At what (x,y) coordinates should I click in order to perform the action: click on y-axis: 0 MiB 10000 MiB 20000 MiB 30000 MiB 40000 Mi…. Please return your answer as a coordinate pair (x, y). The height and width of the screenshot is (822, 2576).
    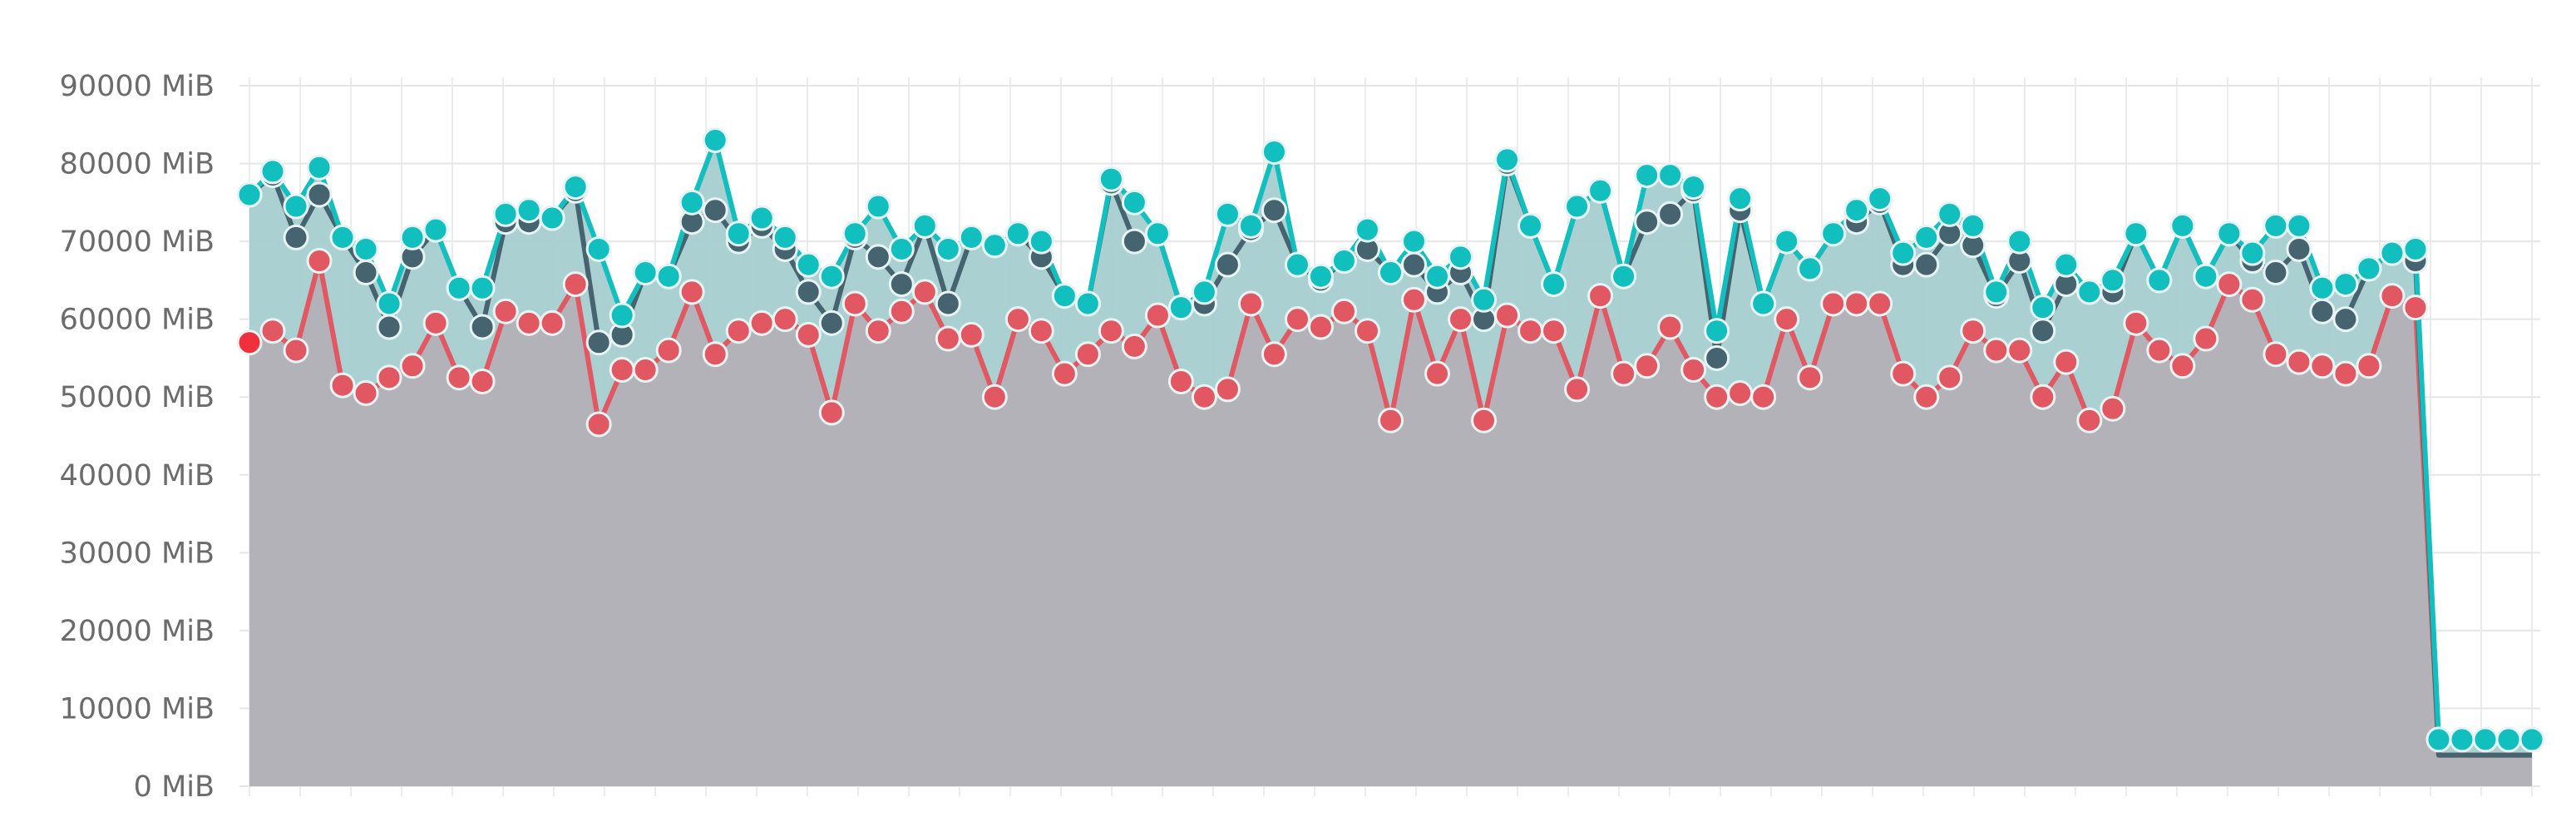
    Looking at the image, I should click on (137, 437).